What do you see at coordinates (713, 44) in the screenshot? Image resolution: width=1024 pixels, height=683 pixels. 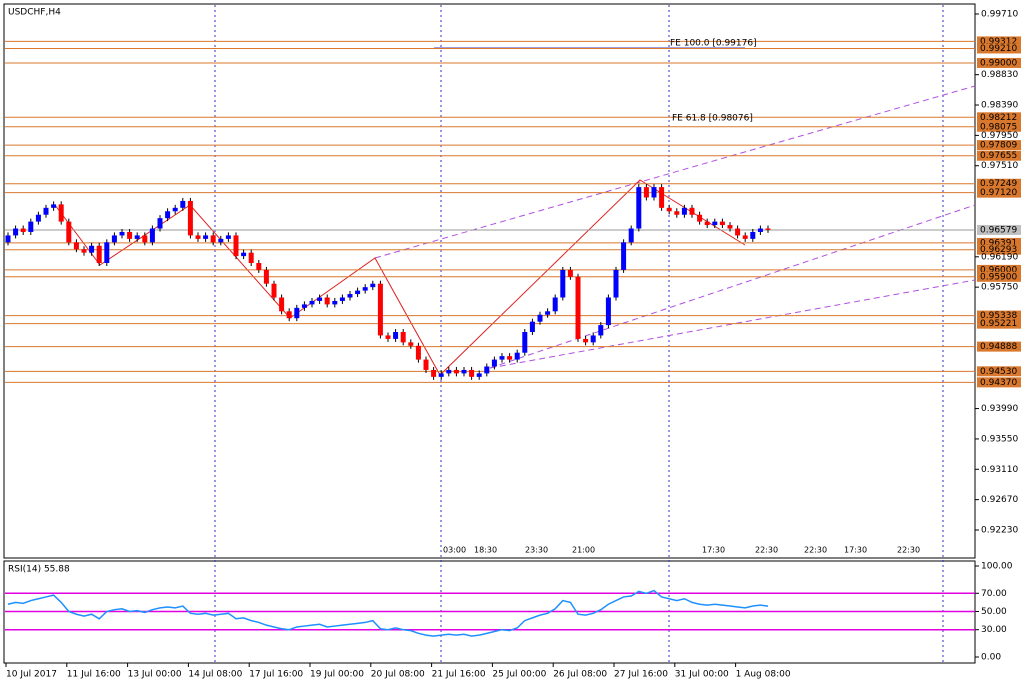 I see `annotation: FE 100.0 [0.99176]` at bounding box center [713, 44].